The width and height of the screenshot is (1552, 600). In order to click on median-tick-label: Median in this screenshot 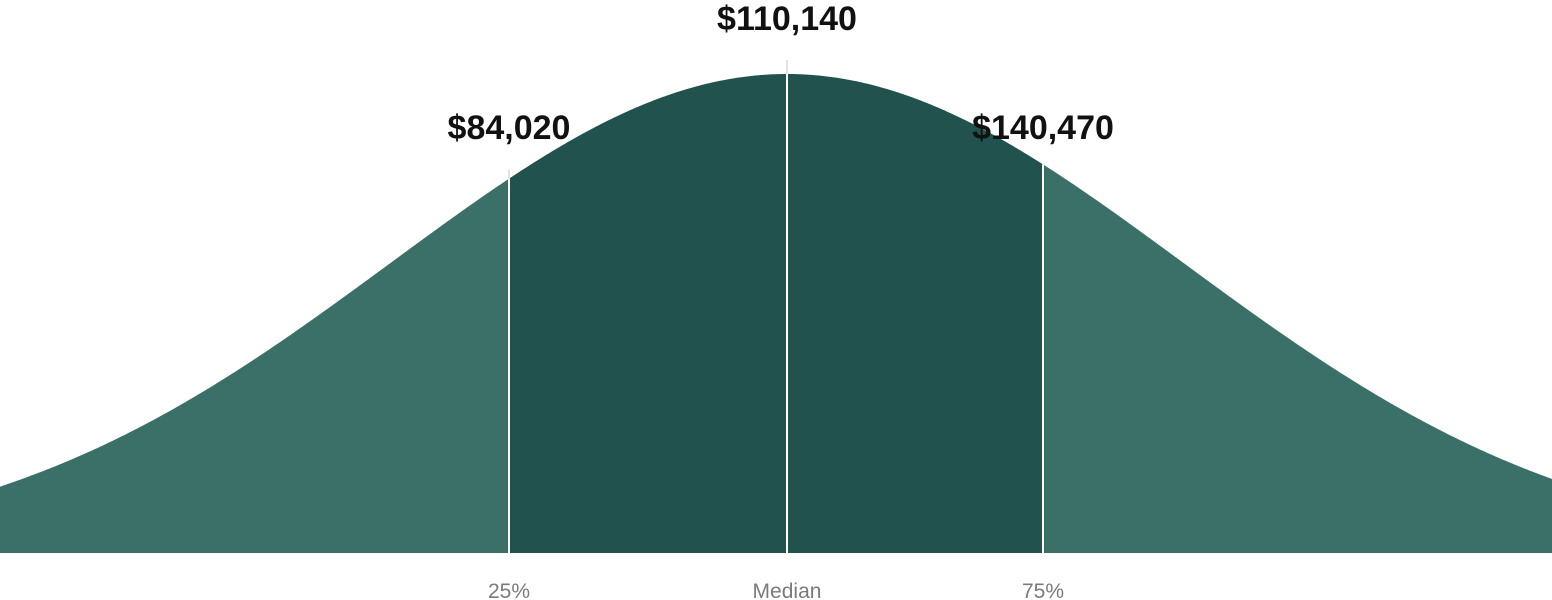, I will do `click(787, 590)`.